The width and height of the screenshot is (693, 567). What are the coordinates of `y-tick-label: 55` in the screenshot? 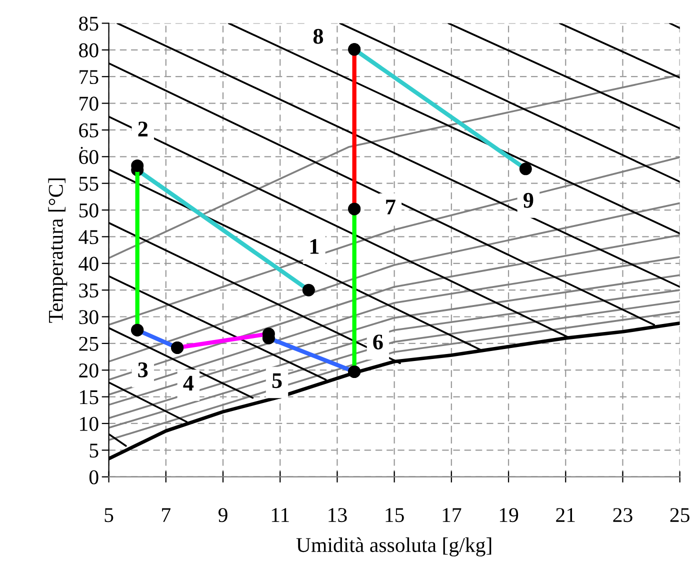 It's located at (88, 183).